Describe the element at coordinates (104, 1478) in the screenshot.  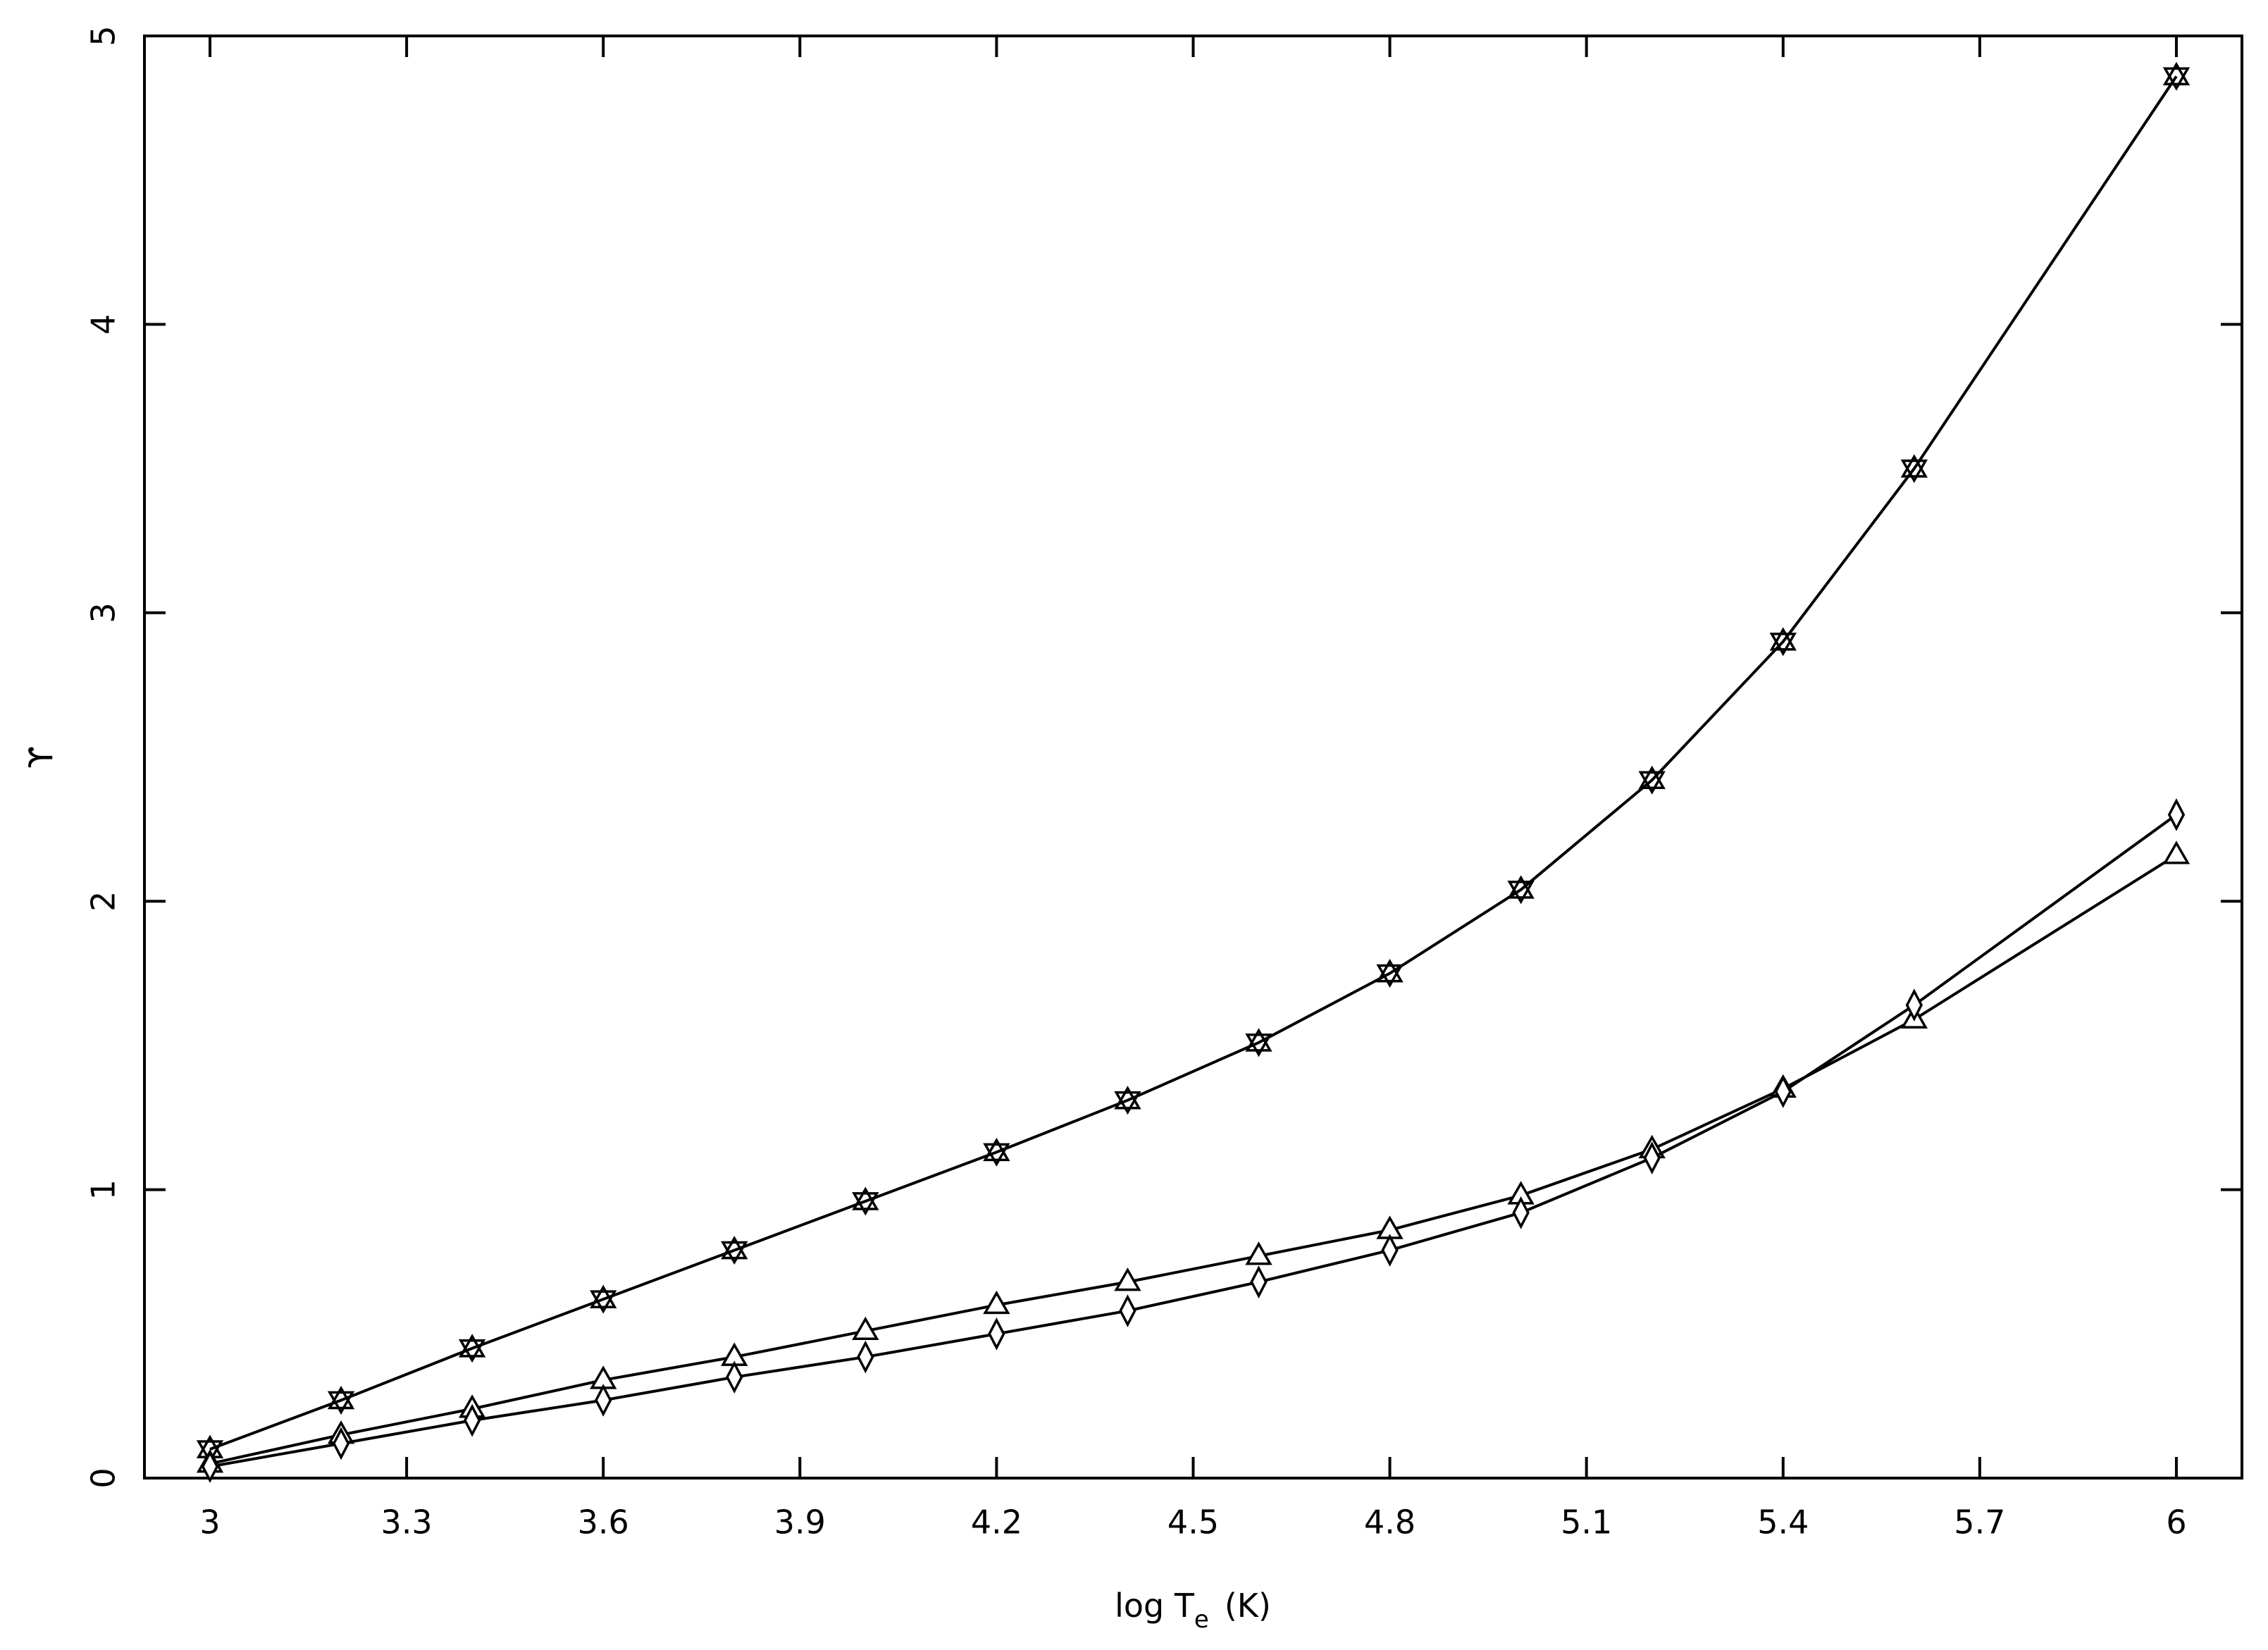
I see `y-tick-label: 0` at that location.